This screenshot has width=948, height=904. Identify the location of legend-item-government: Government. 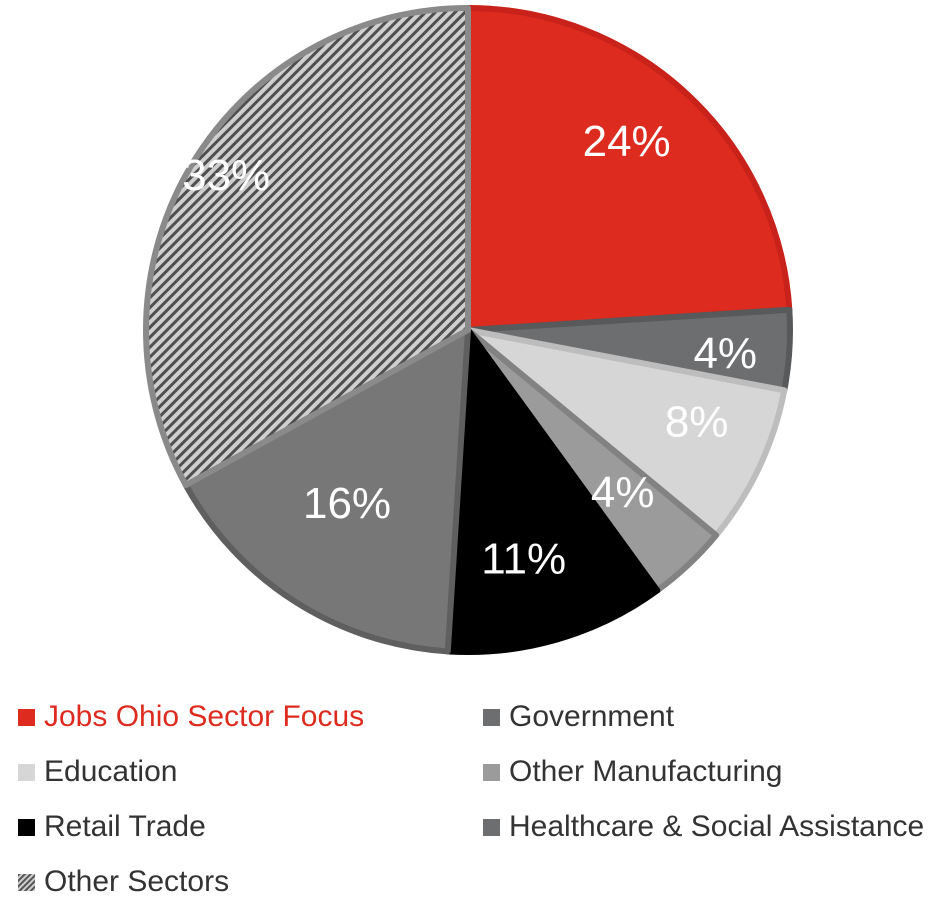
(578, 717).